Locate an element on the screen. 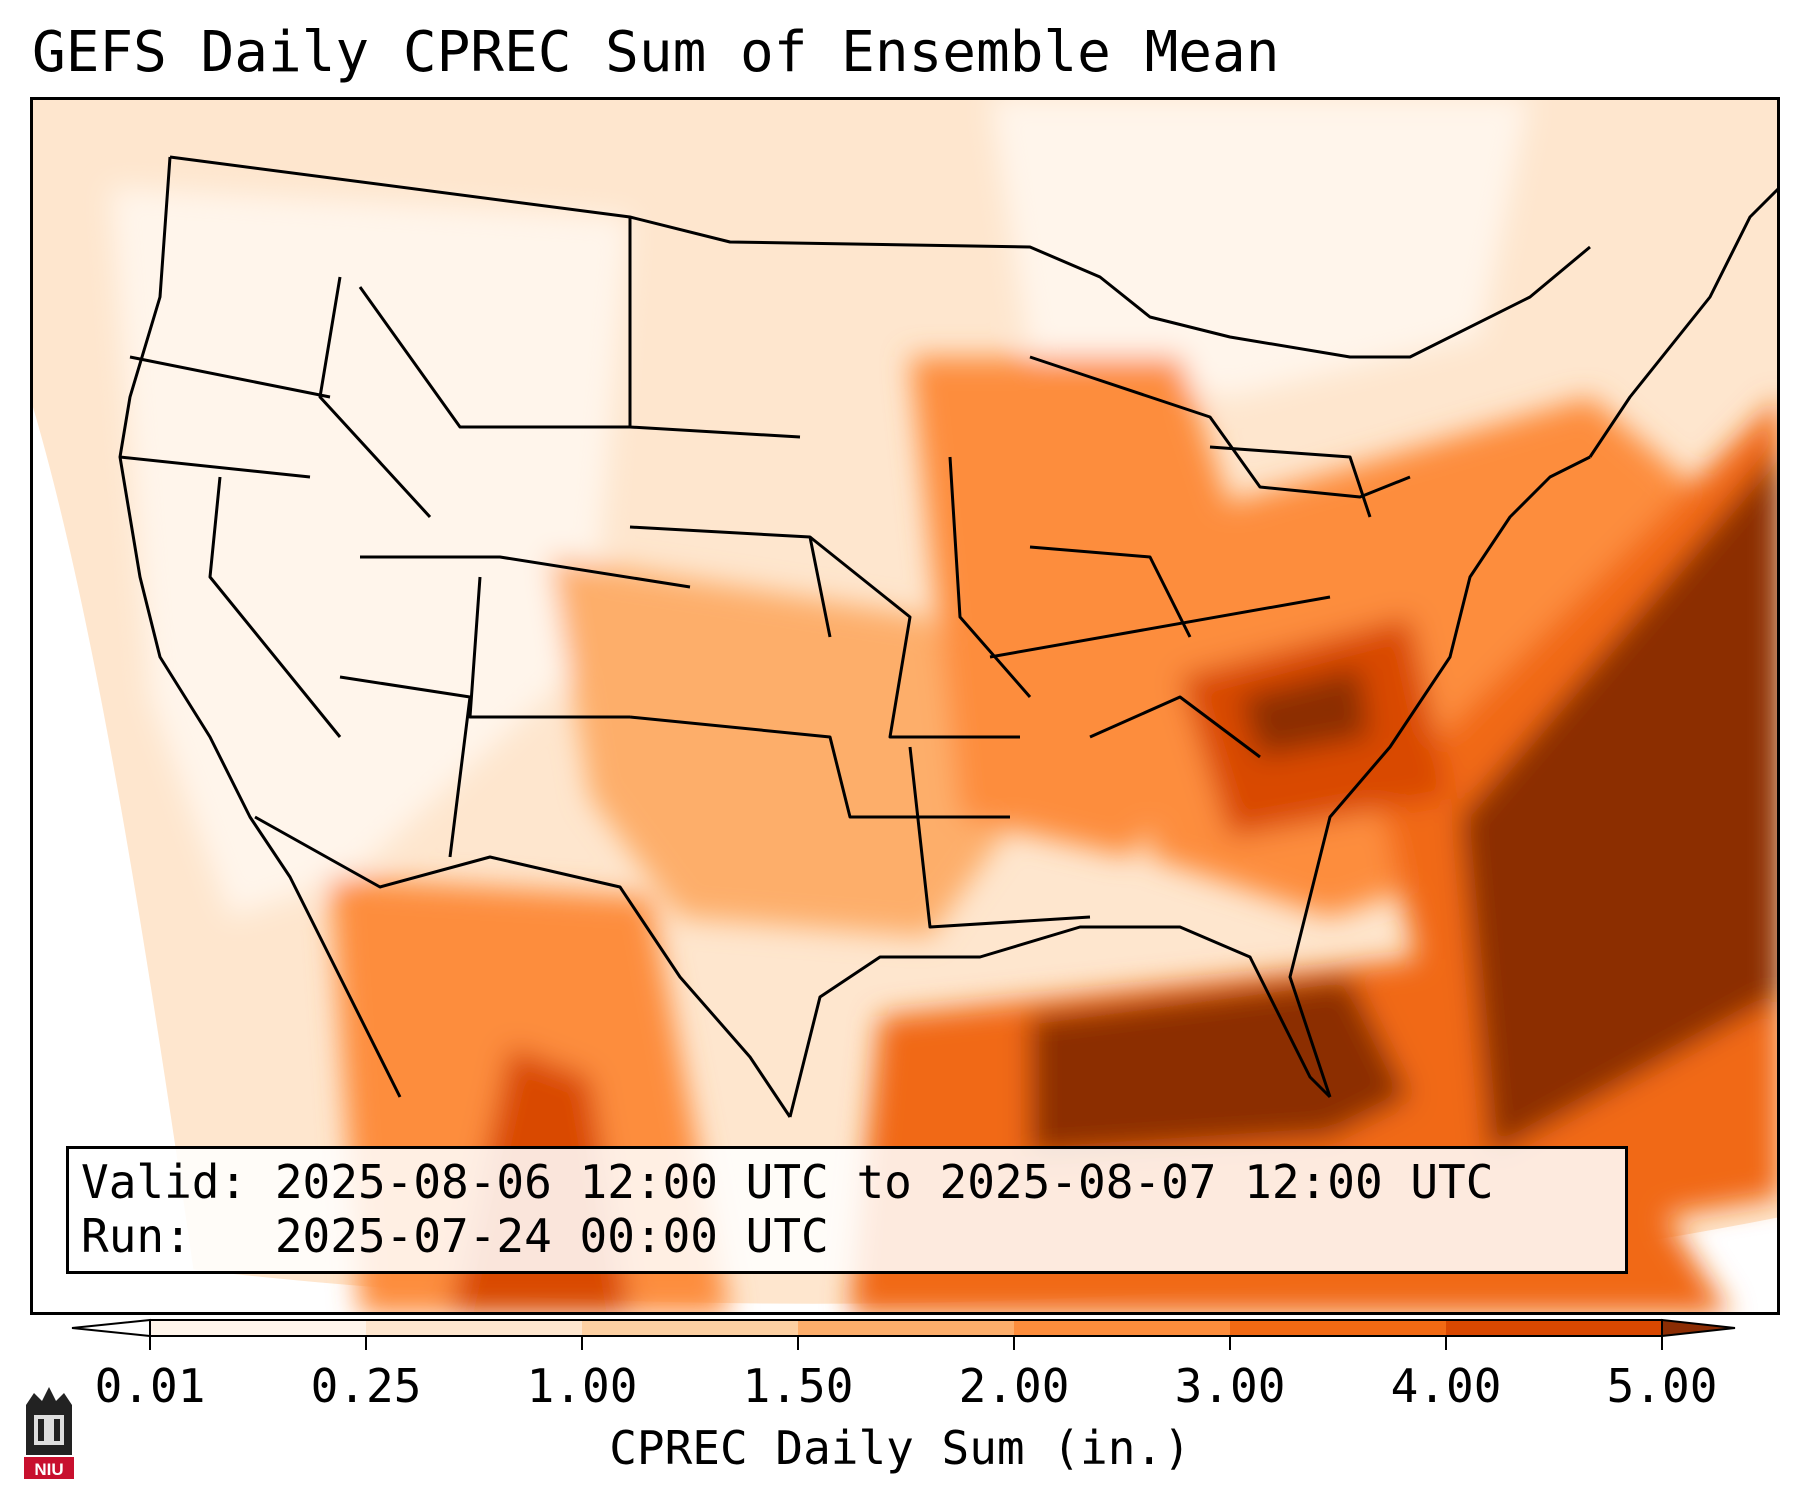 This screenshot has height=1500, width=1803. border-tn is located at coordinates (1160, 627).